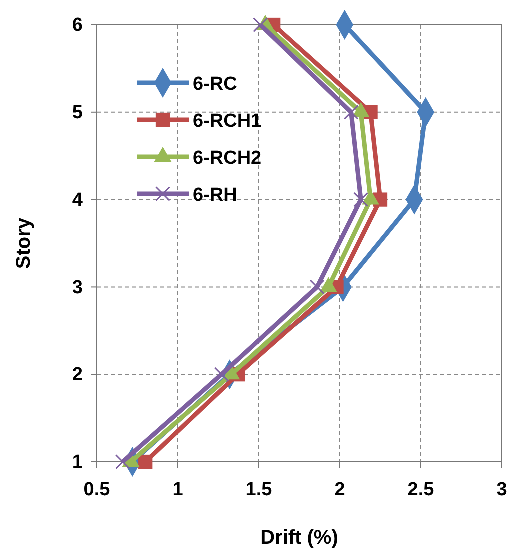 The image size is (509, 554). What do you see at coordinates (215, 195) in the screenshot?
I see `legend-label: 6-RH` at bounding box center [215, 195].